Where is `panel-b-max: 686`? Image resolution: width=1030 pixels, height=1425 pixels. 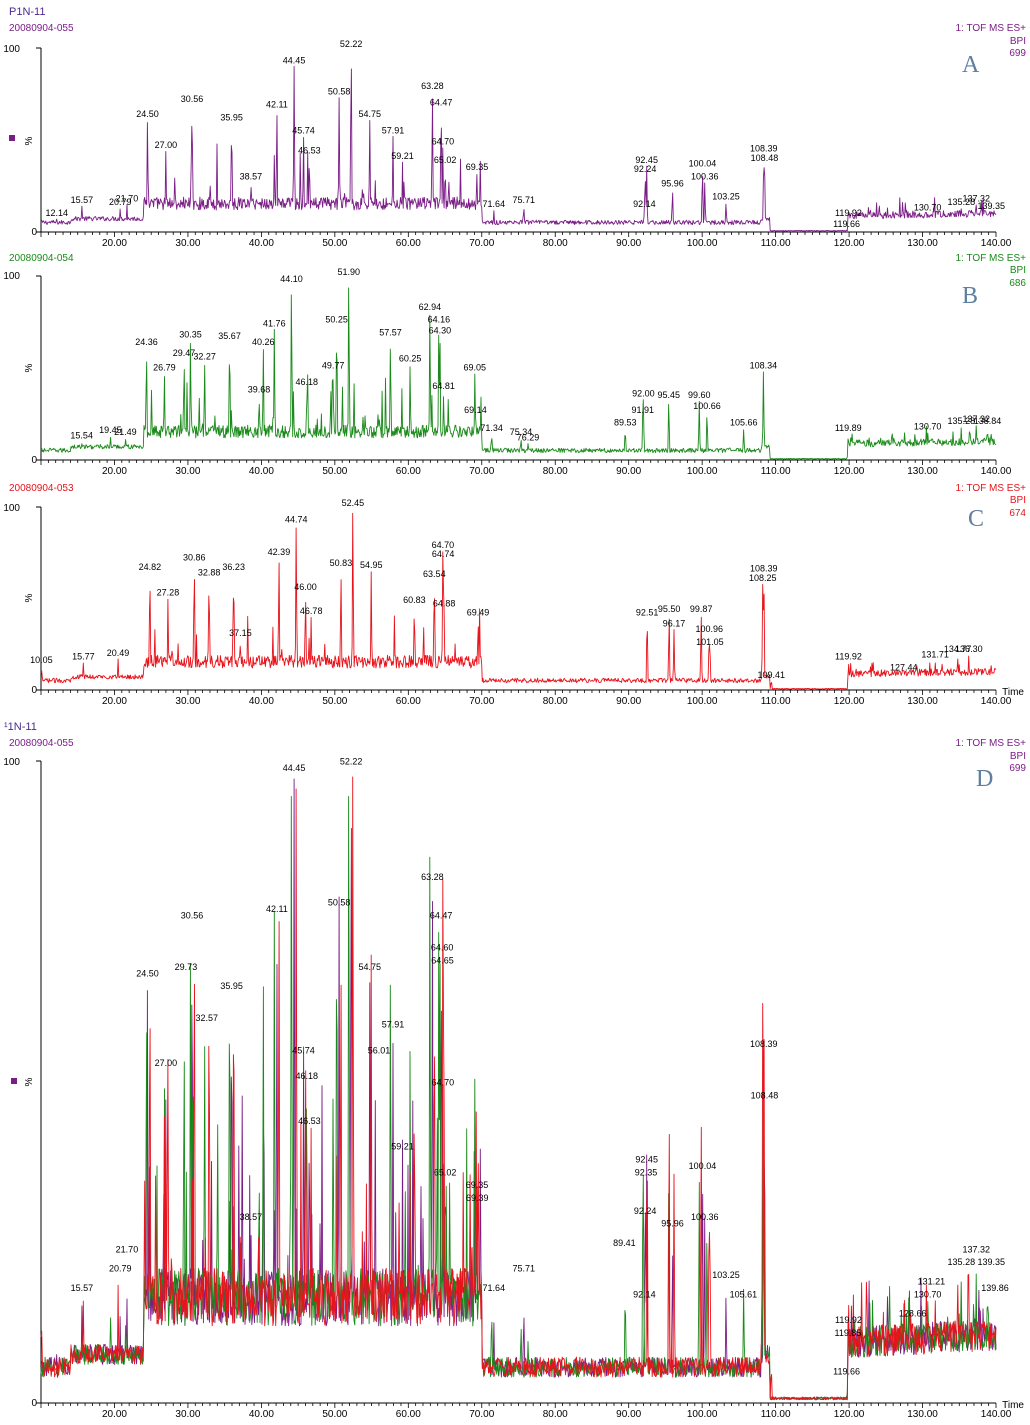 panel-b-max: 686 is located at coordinates (1017, 283).